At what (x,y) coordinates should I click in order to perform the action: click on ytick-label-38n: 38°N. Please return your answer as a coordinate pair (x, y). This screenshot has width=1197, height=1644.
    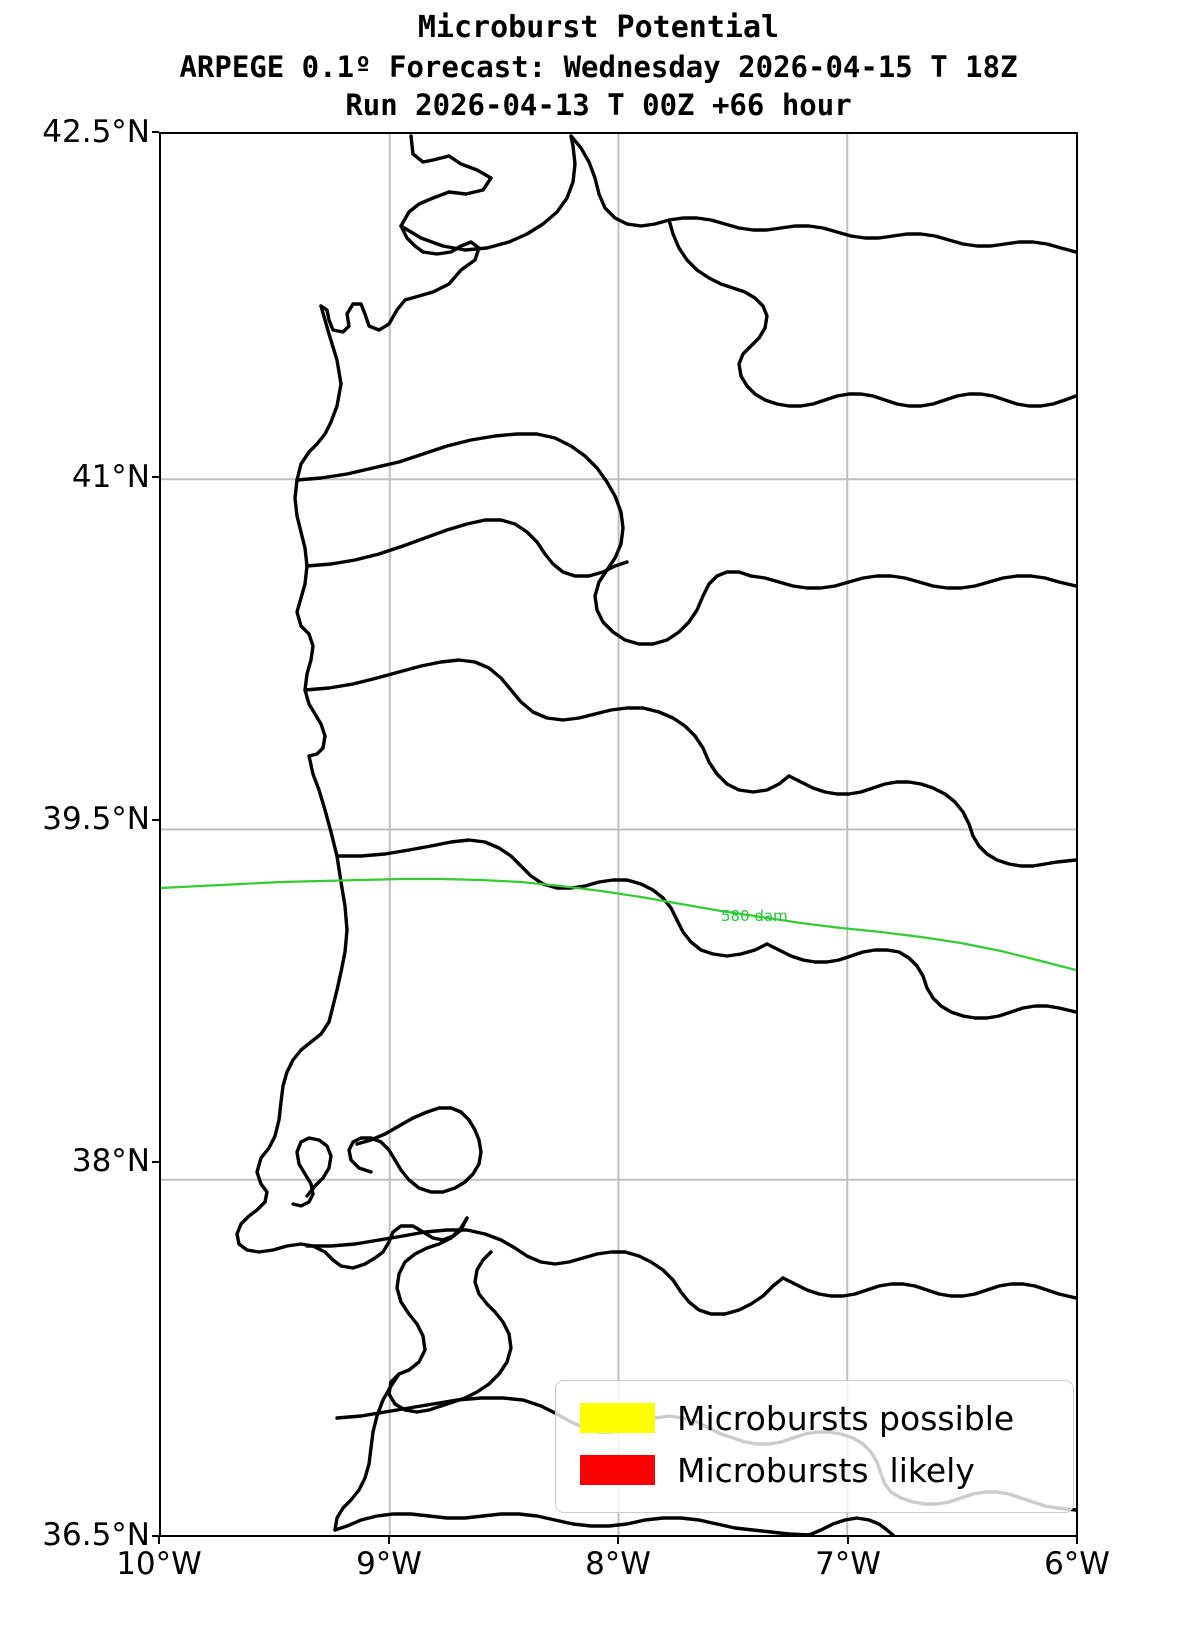
    Looking at the image, I should click on (110, 1161).